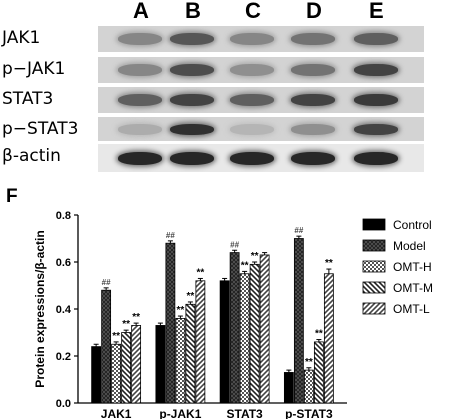  Describe the element at coordinates (28, 99) in the screenshot. I see `blot-row-label: STAT3` at that location.